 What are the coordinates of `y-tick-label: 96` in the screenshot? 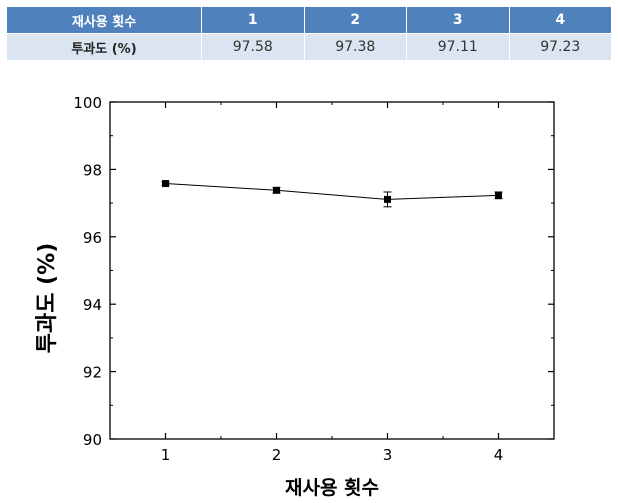 It's located at (92, 238).